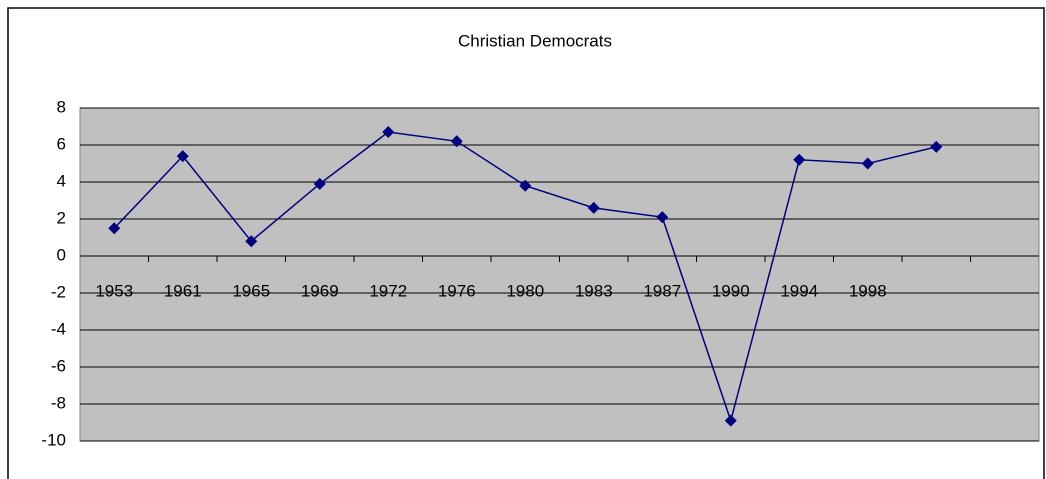  Describe the element at coordinates (388, 290) in the screenshot. I see `x-tick-label: 1972` at that location.